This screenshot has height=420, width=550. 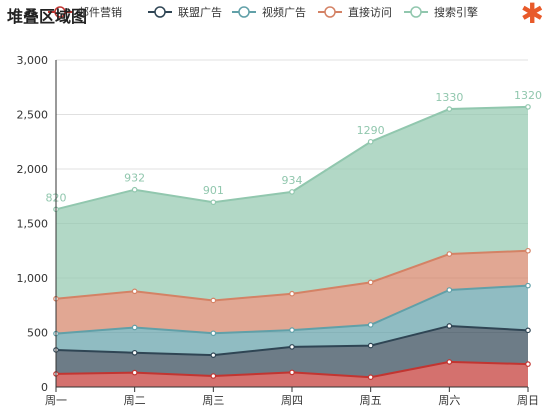 I want to click on legend-item-label: 搜索引擎, so click(x=456, y=12).